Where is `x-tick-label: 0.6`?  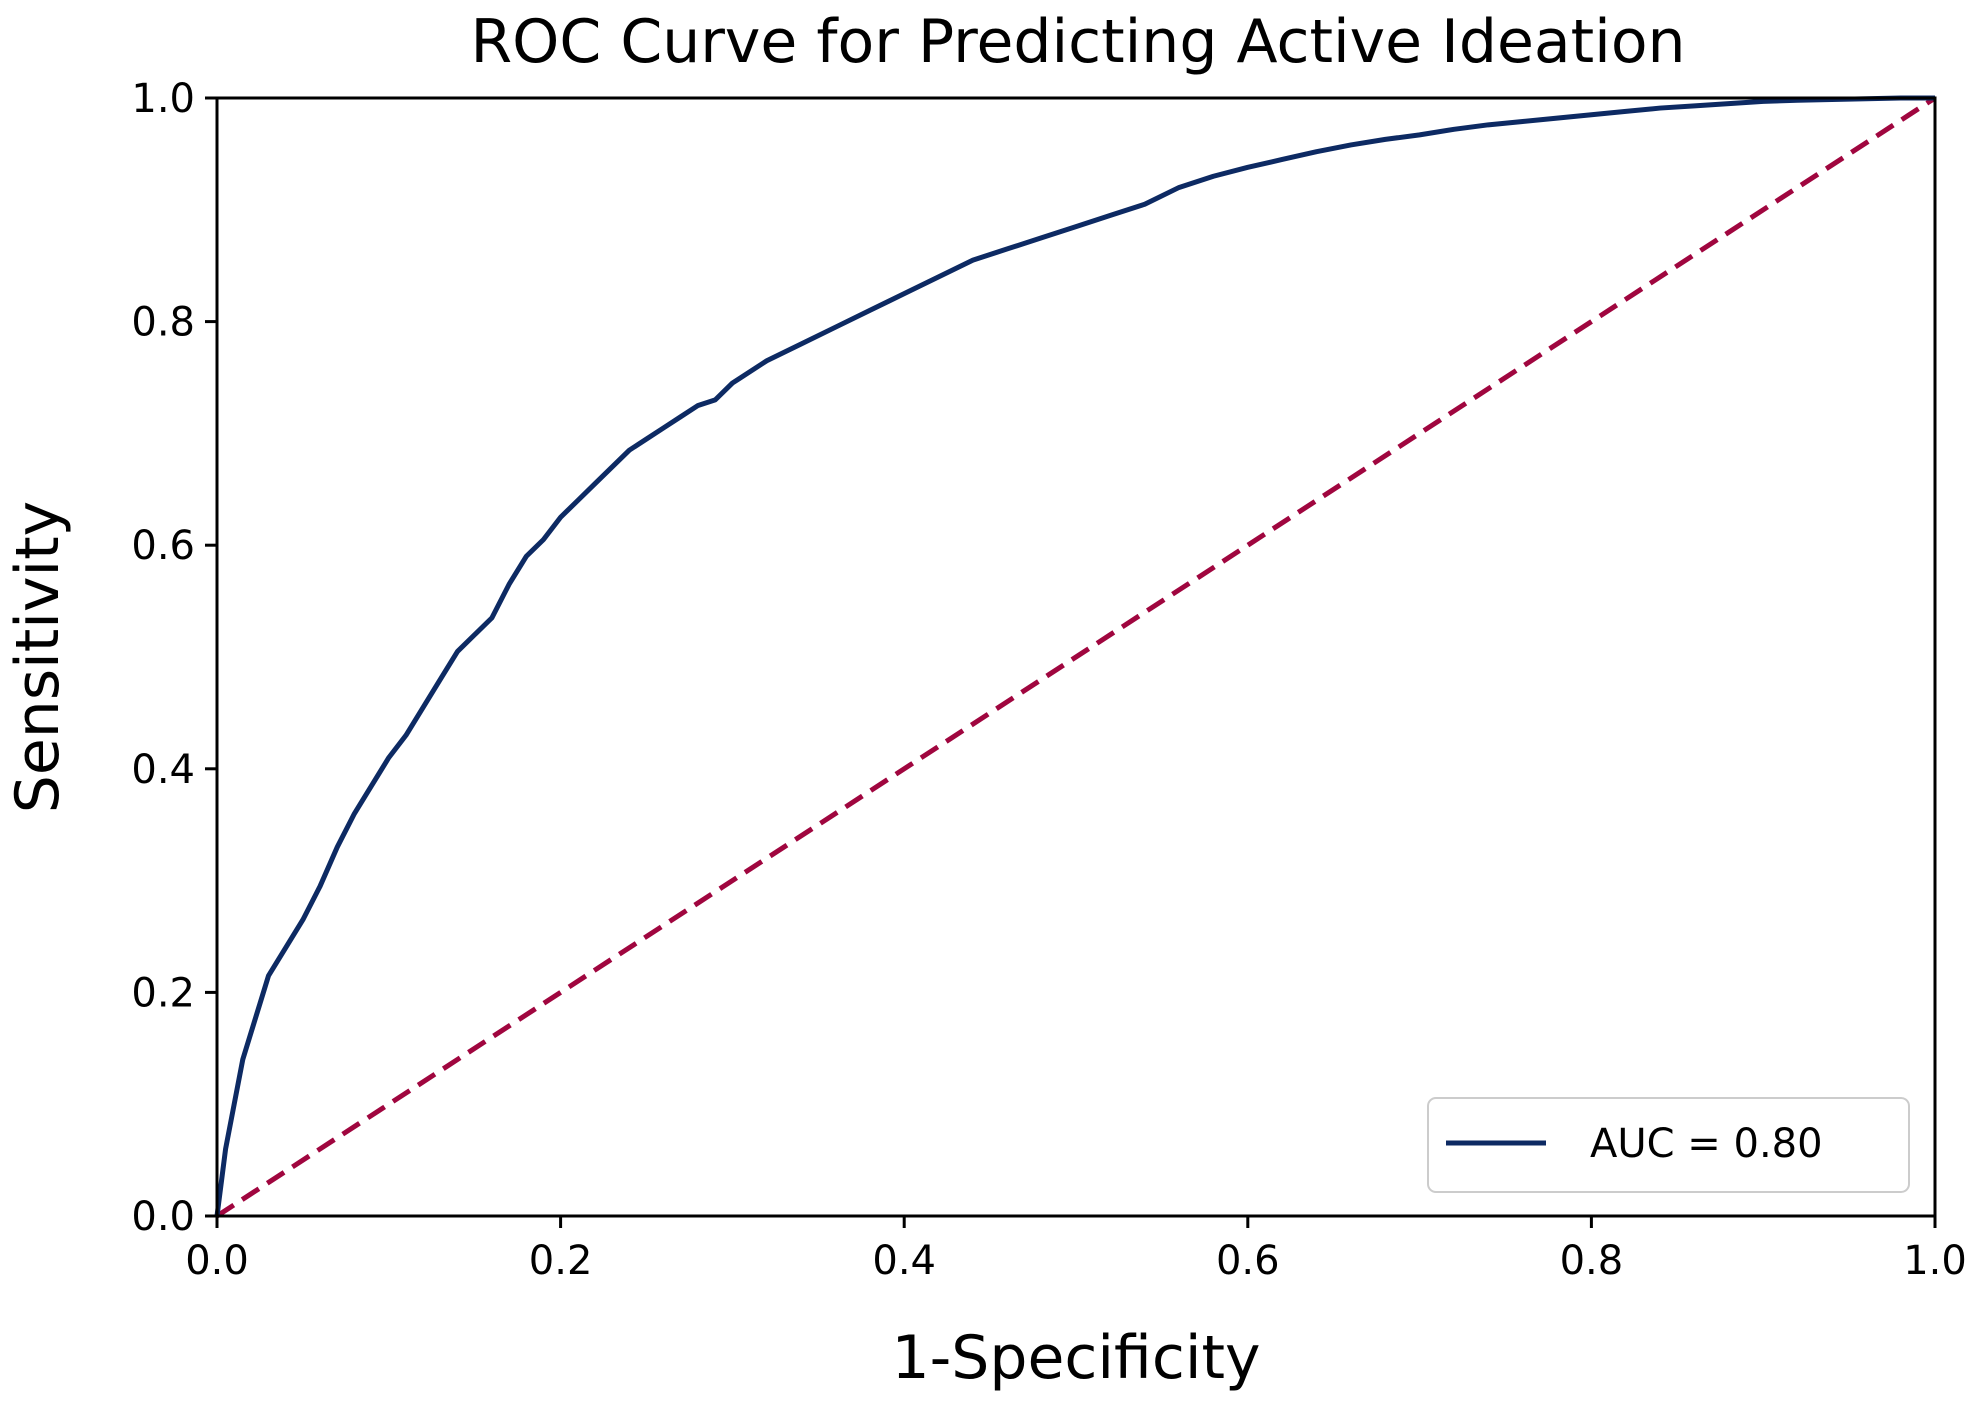 x-tick-label: 0.6 is located at coordinates (1248, 1261).